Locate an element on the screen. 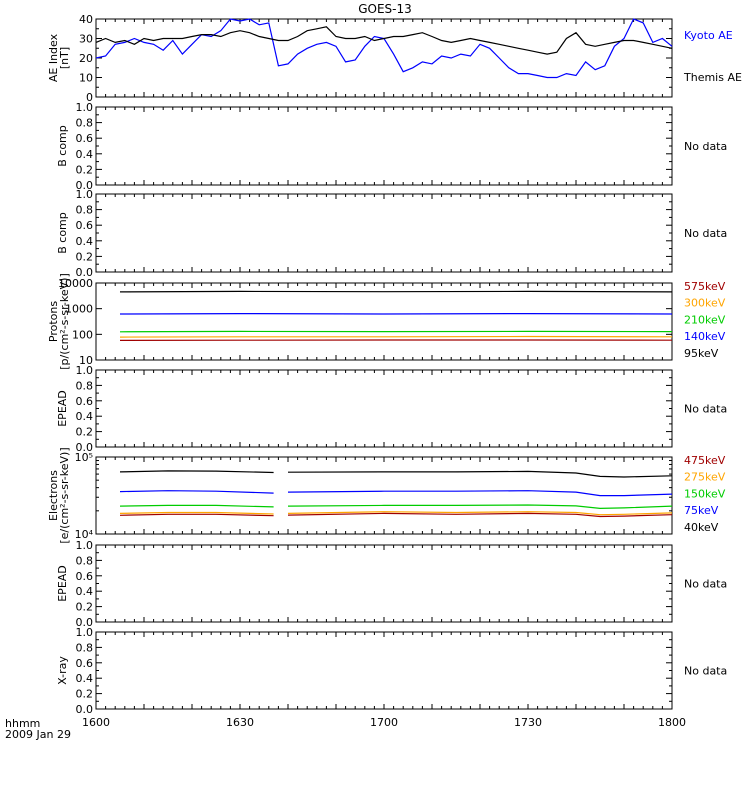 This screenshot has width=750, height=800. panel-2: 0.0 0.2 0.4 0.6 0.8 1.0 B comp No data is located at coordinates (391, 146).